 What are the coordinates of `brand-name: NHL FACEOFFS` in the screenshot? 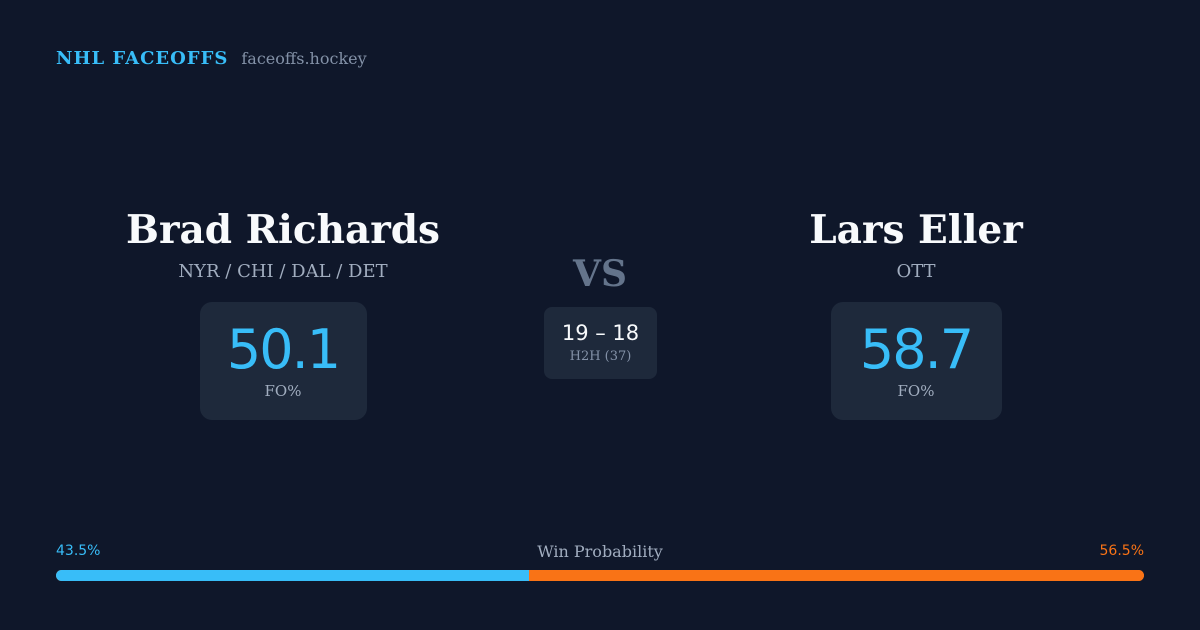 It's located at (142, 58).